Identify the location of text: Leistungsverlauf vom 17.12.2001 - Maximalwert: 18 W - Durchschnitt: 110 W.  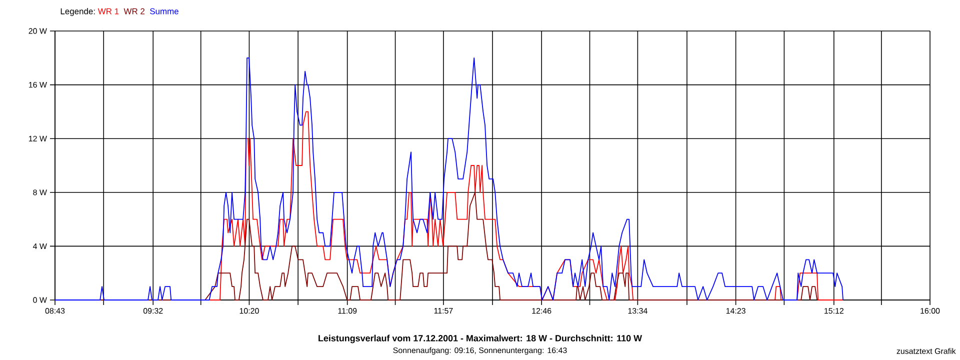
(480, 339).